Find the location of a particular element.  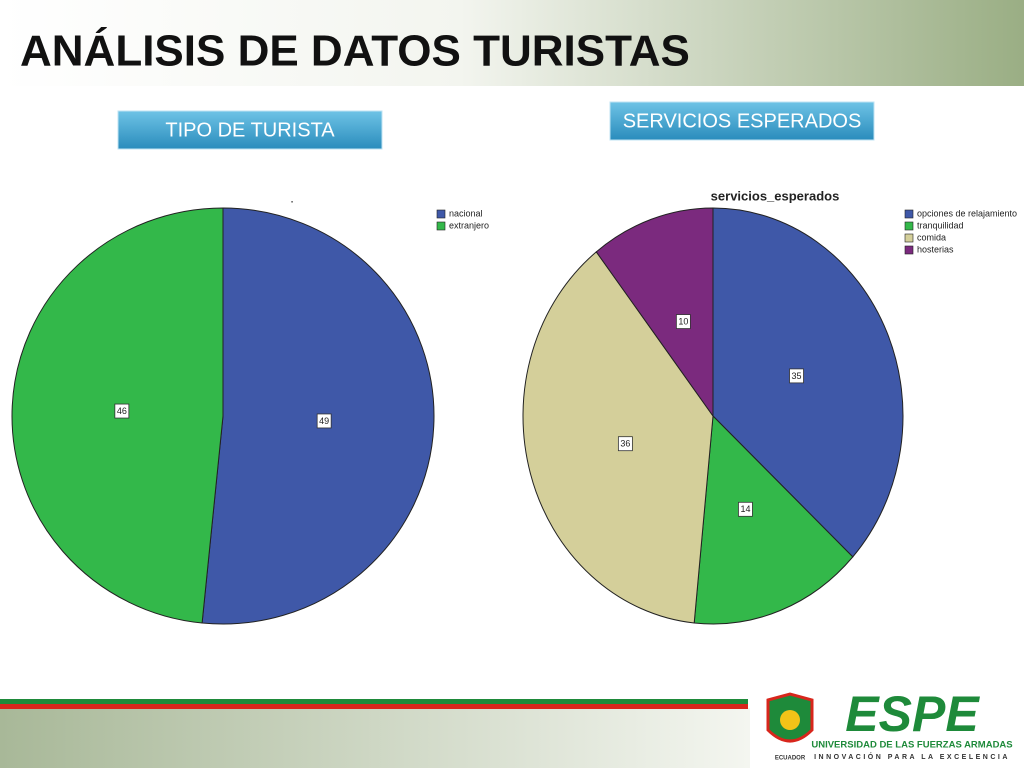

legend-label: tranquilidad is located at coordinates (940, 225).